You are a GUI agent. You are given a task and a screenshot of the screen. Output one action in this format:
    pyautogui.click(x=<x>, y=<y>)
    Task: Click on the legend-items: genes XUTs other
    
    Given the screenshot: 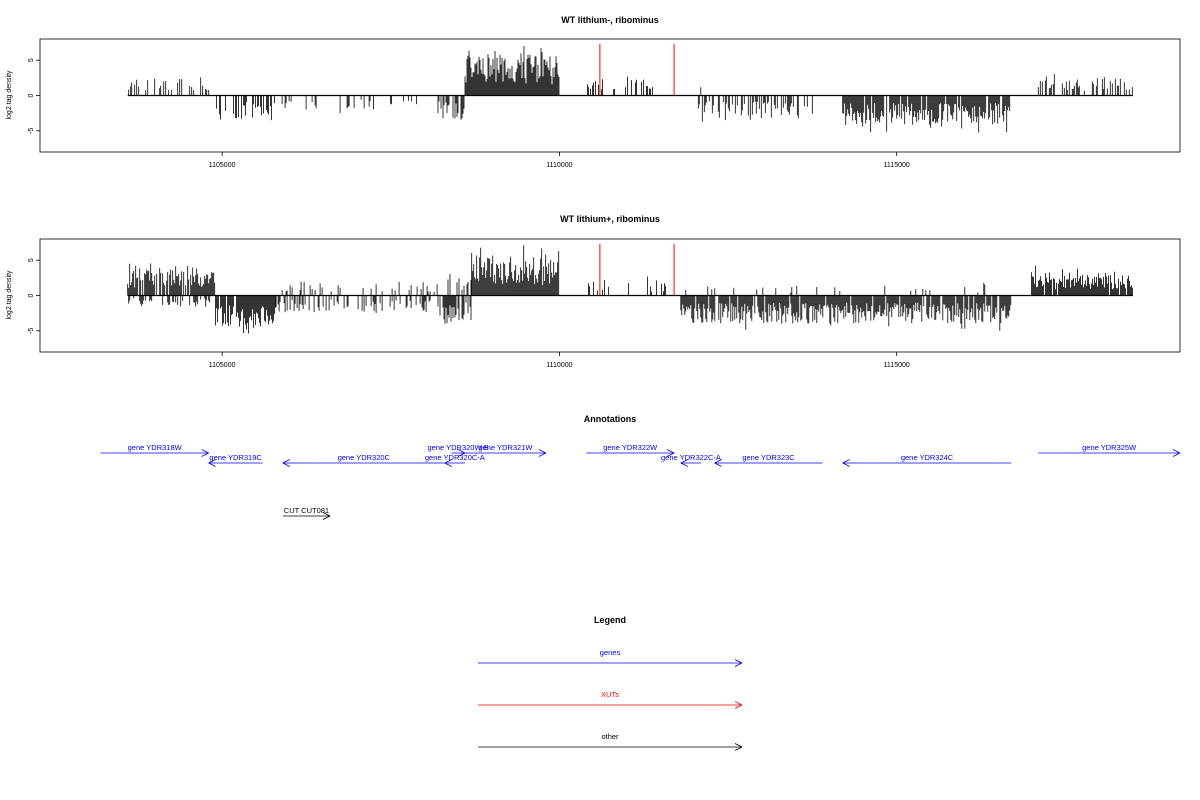 What is the action you would take?
    pyautogui.click(x=610, y=699)
    